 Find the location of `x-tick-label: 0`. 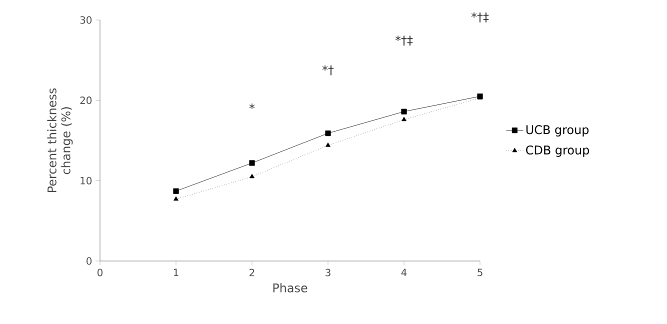

x-tick-label: 0 is located at coordinates (100, 272).